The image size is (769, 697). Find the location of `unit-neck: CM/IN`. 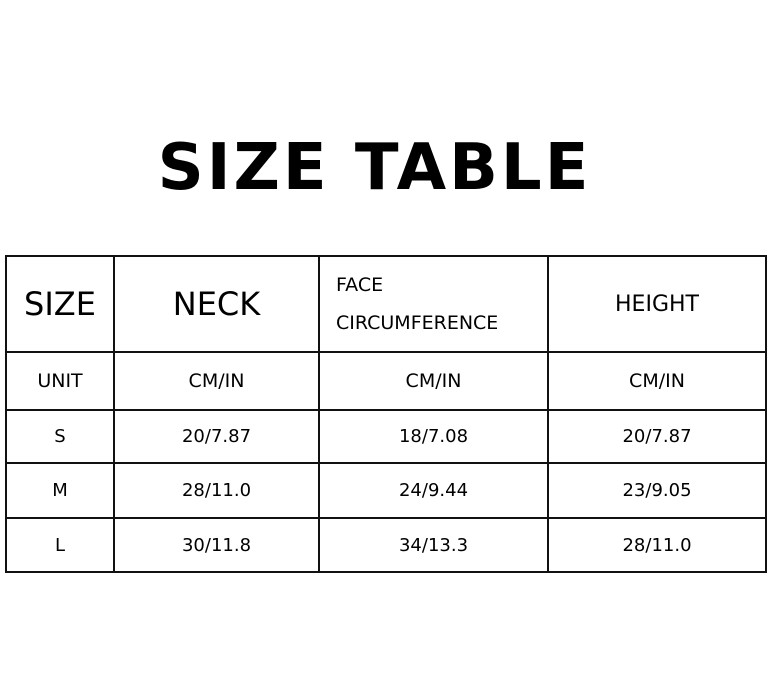

unit-neck: CM/IN is located at coordinates (216, 381).